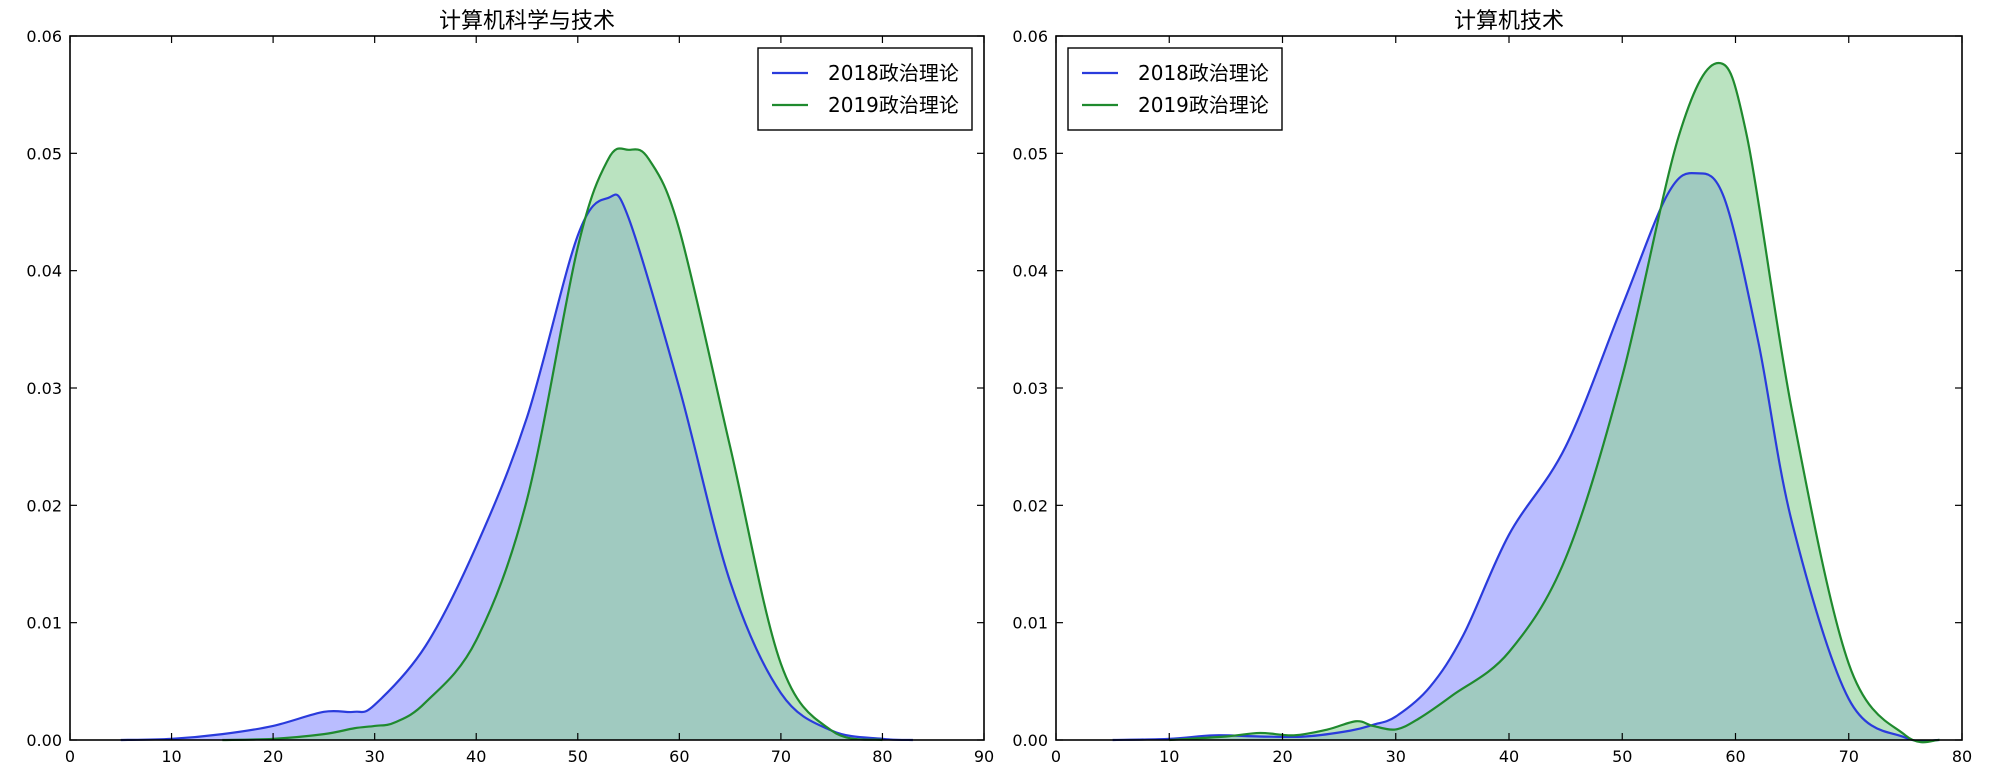 This screenshot has width=2002, height=784. What do you see at coordinates (984, 756) in the screenshot?
I see `x-tick-label: 90` at bounding box center [984, 756].